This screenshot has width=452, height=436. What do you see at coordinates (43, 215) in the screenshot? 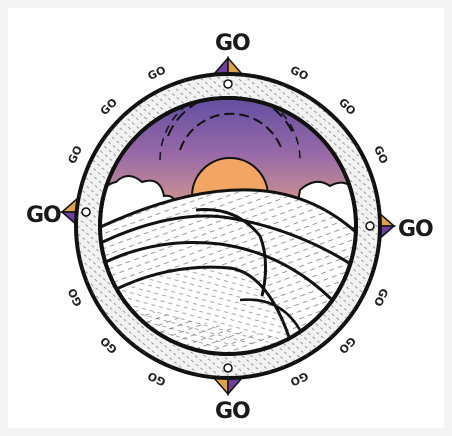
I see `west-label: GO` at bounding box center [43, 215].